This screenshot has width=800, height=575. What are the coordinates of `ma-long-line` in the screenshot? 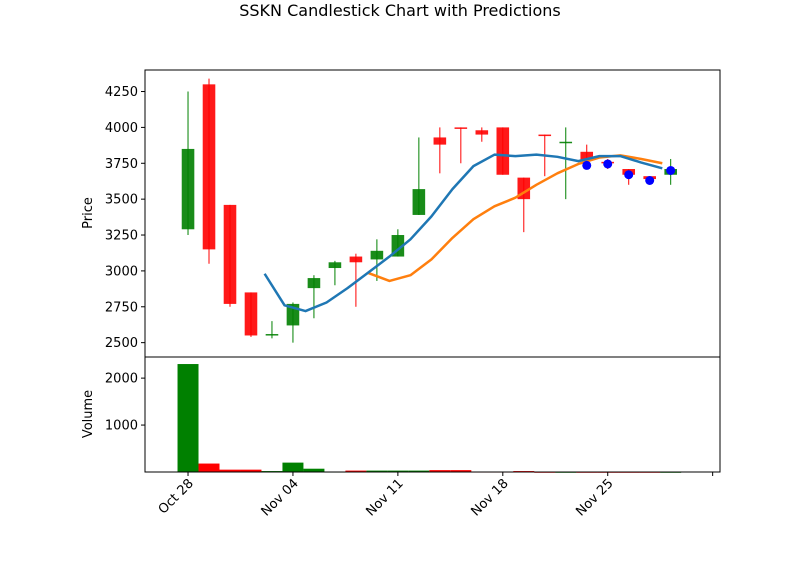 It's located at (515, 218).